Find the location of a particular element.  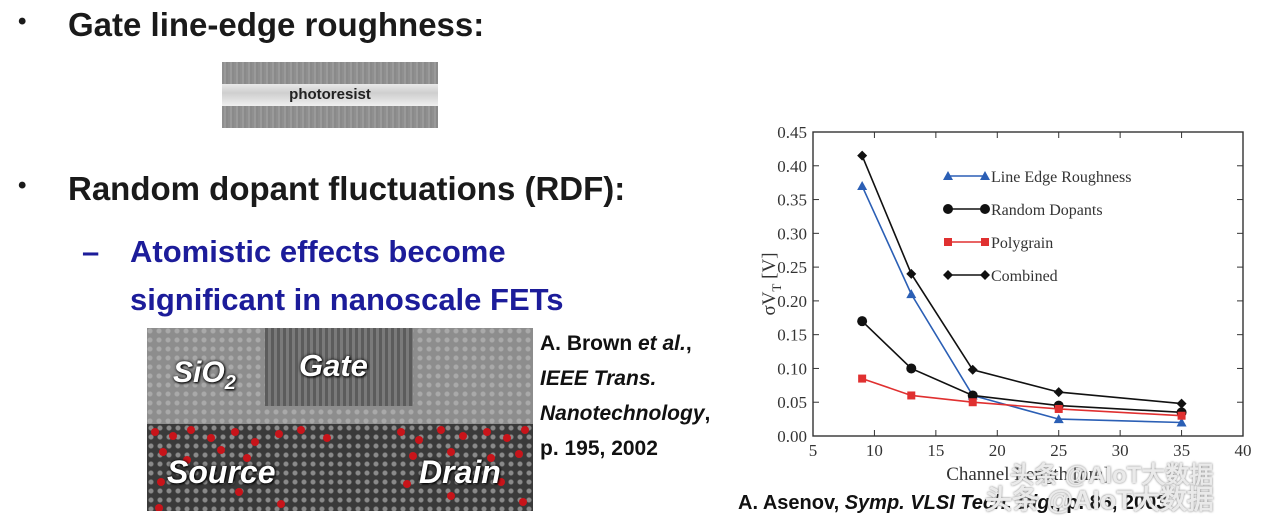

y-tick-label: 0.05 is located at coordinates (792, 402).